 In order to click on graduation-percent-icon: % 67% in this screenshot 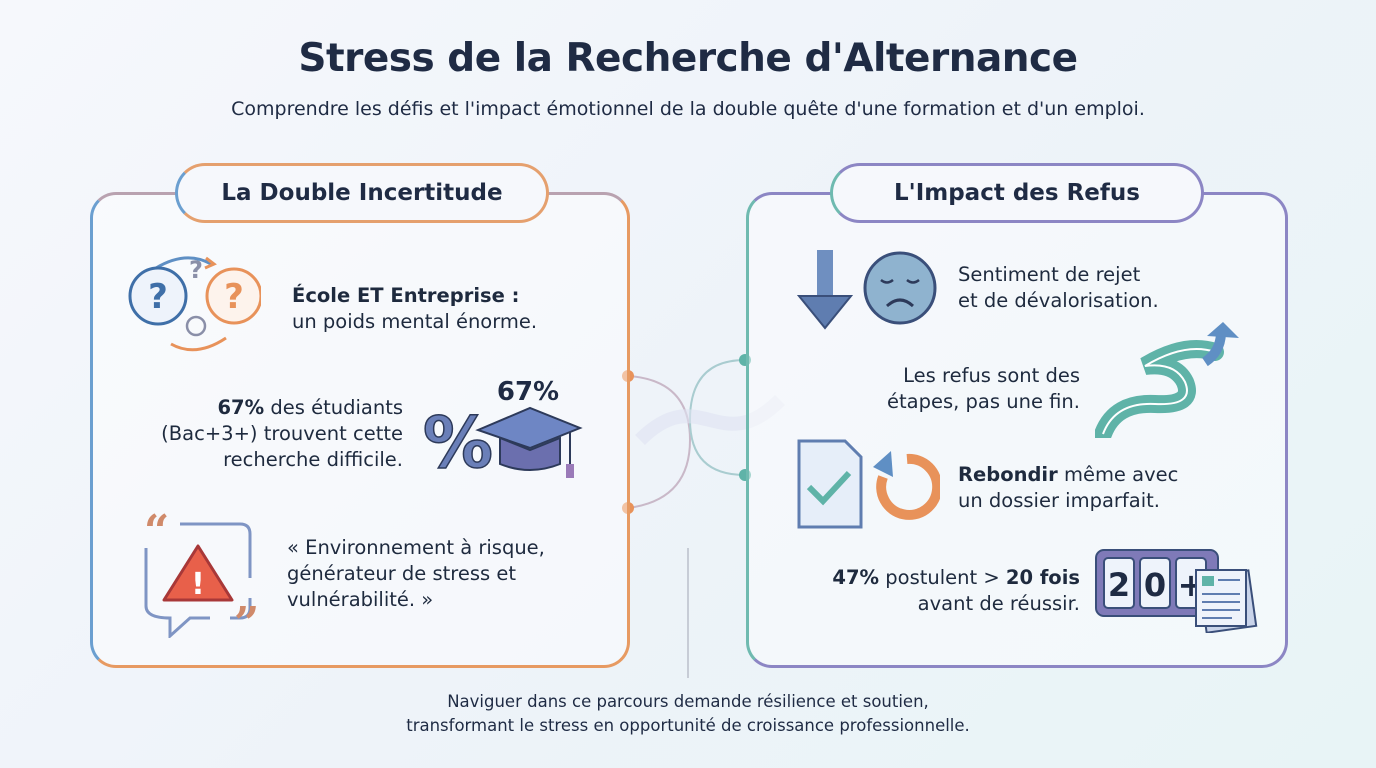, I will do `click(502, 430)`.